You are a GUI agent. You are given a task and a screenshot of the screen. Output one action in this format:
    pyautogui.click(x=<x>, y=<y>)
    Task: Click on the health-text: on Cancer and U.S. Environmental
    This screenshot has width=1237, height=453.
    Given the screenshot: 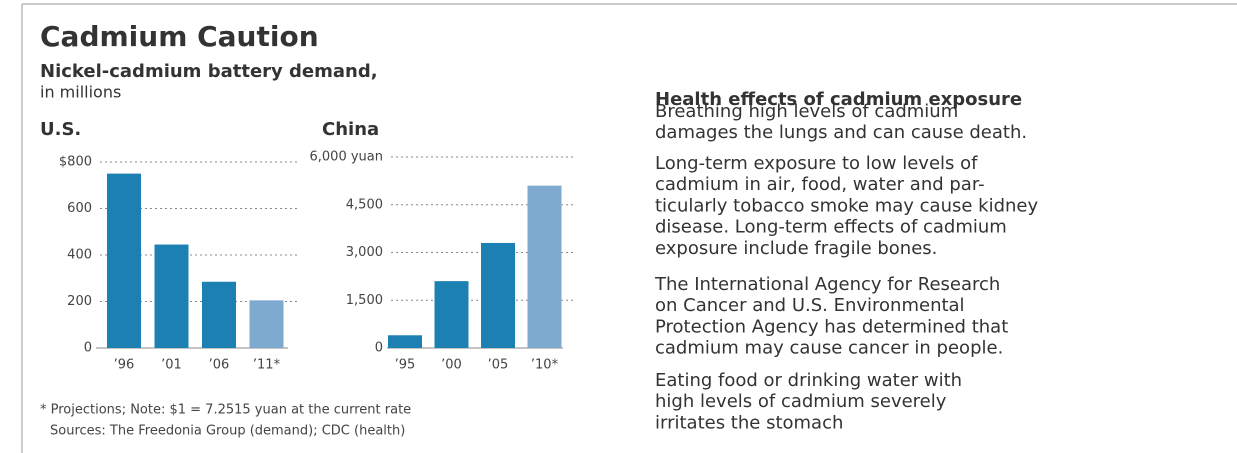 What is the action you would take?
    pyautogui.click(x=810, y=305)
    